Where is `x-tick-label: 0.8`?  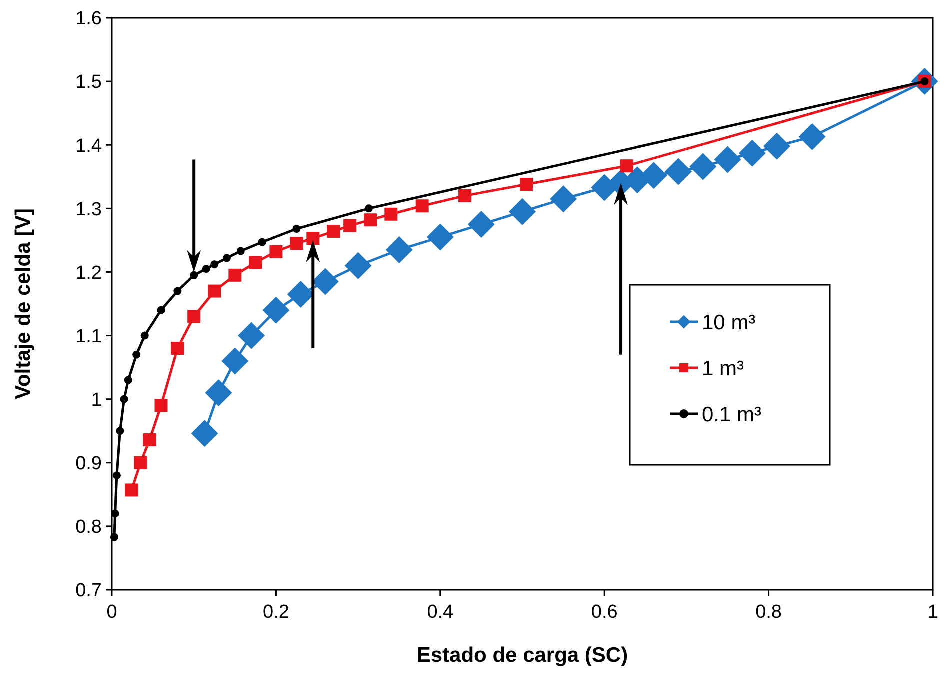
x-tick-label: 0.8 is located at coordinates (769, 612).